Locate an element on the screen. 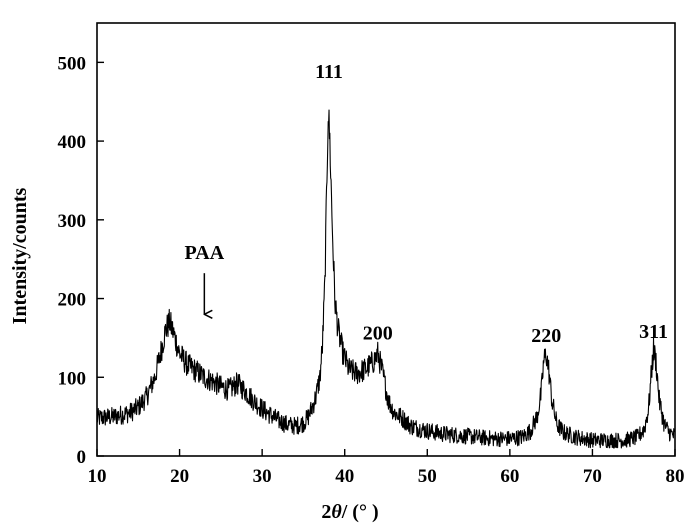 The height and width of the screenshot is (531, 700). x-tick-label: 20 is located at coordinates (179, 476).